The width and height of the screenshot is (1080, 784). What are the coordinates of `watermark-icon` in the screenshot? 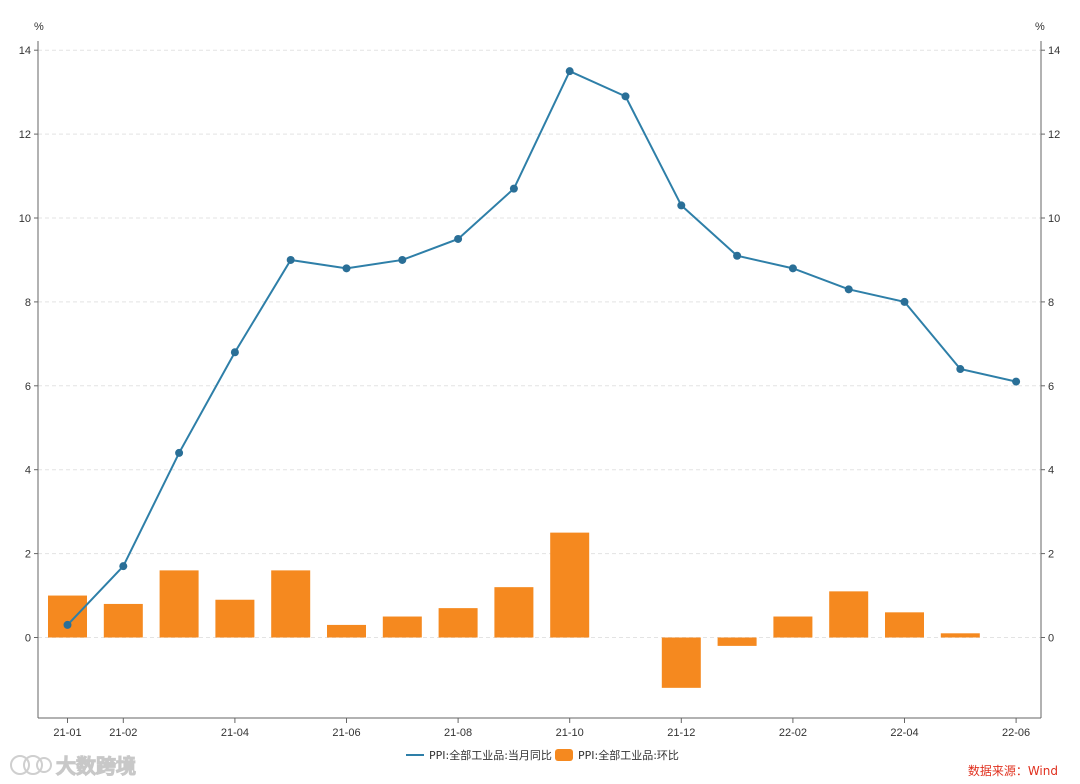 It's located at (31, 765).